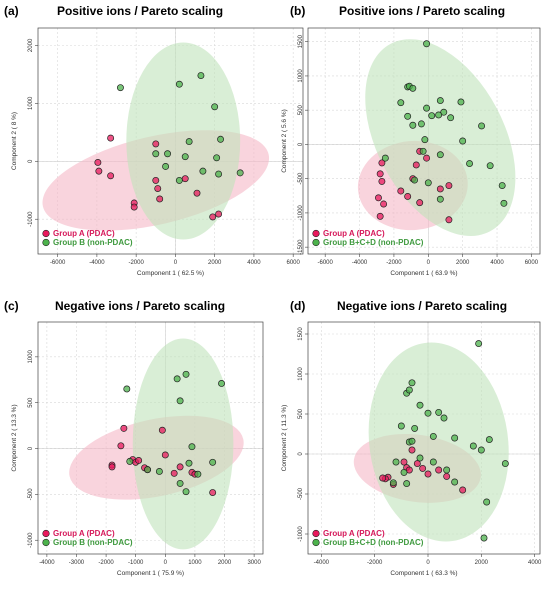 This screenshot has height=589, width=550. I want to click on y-tick-label: 500, so click(301, 110).